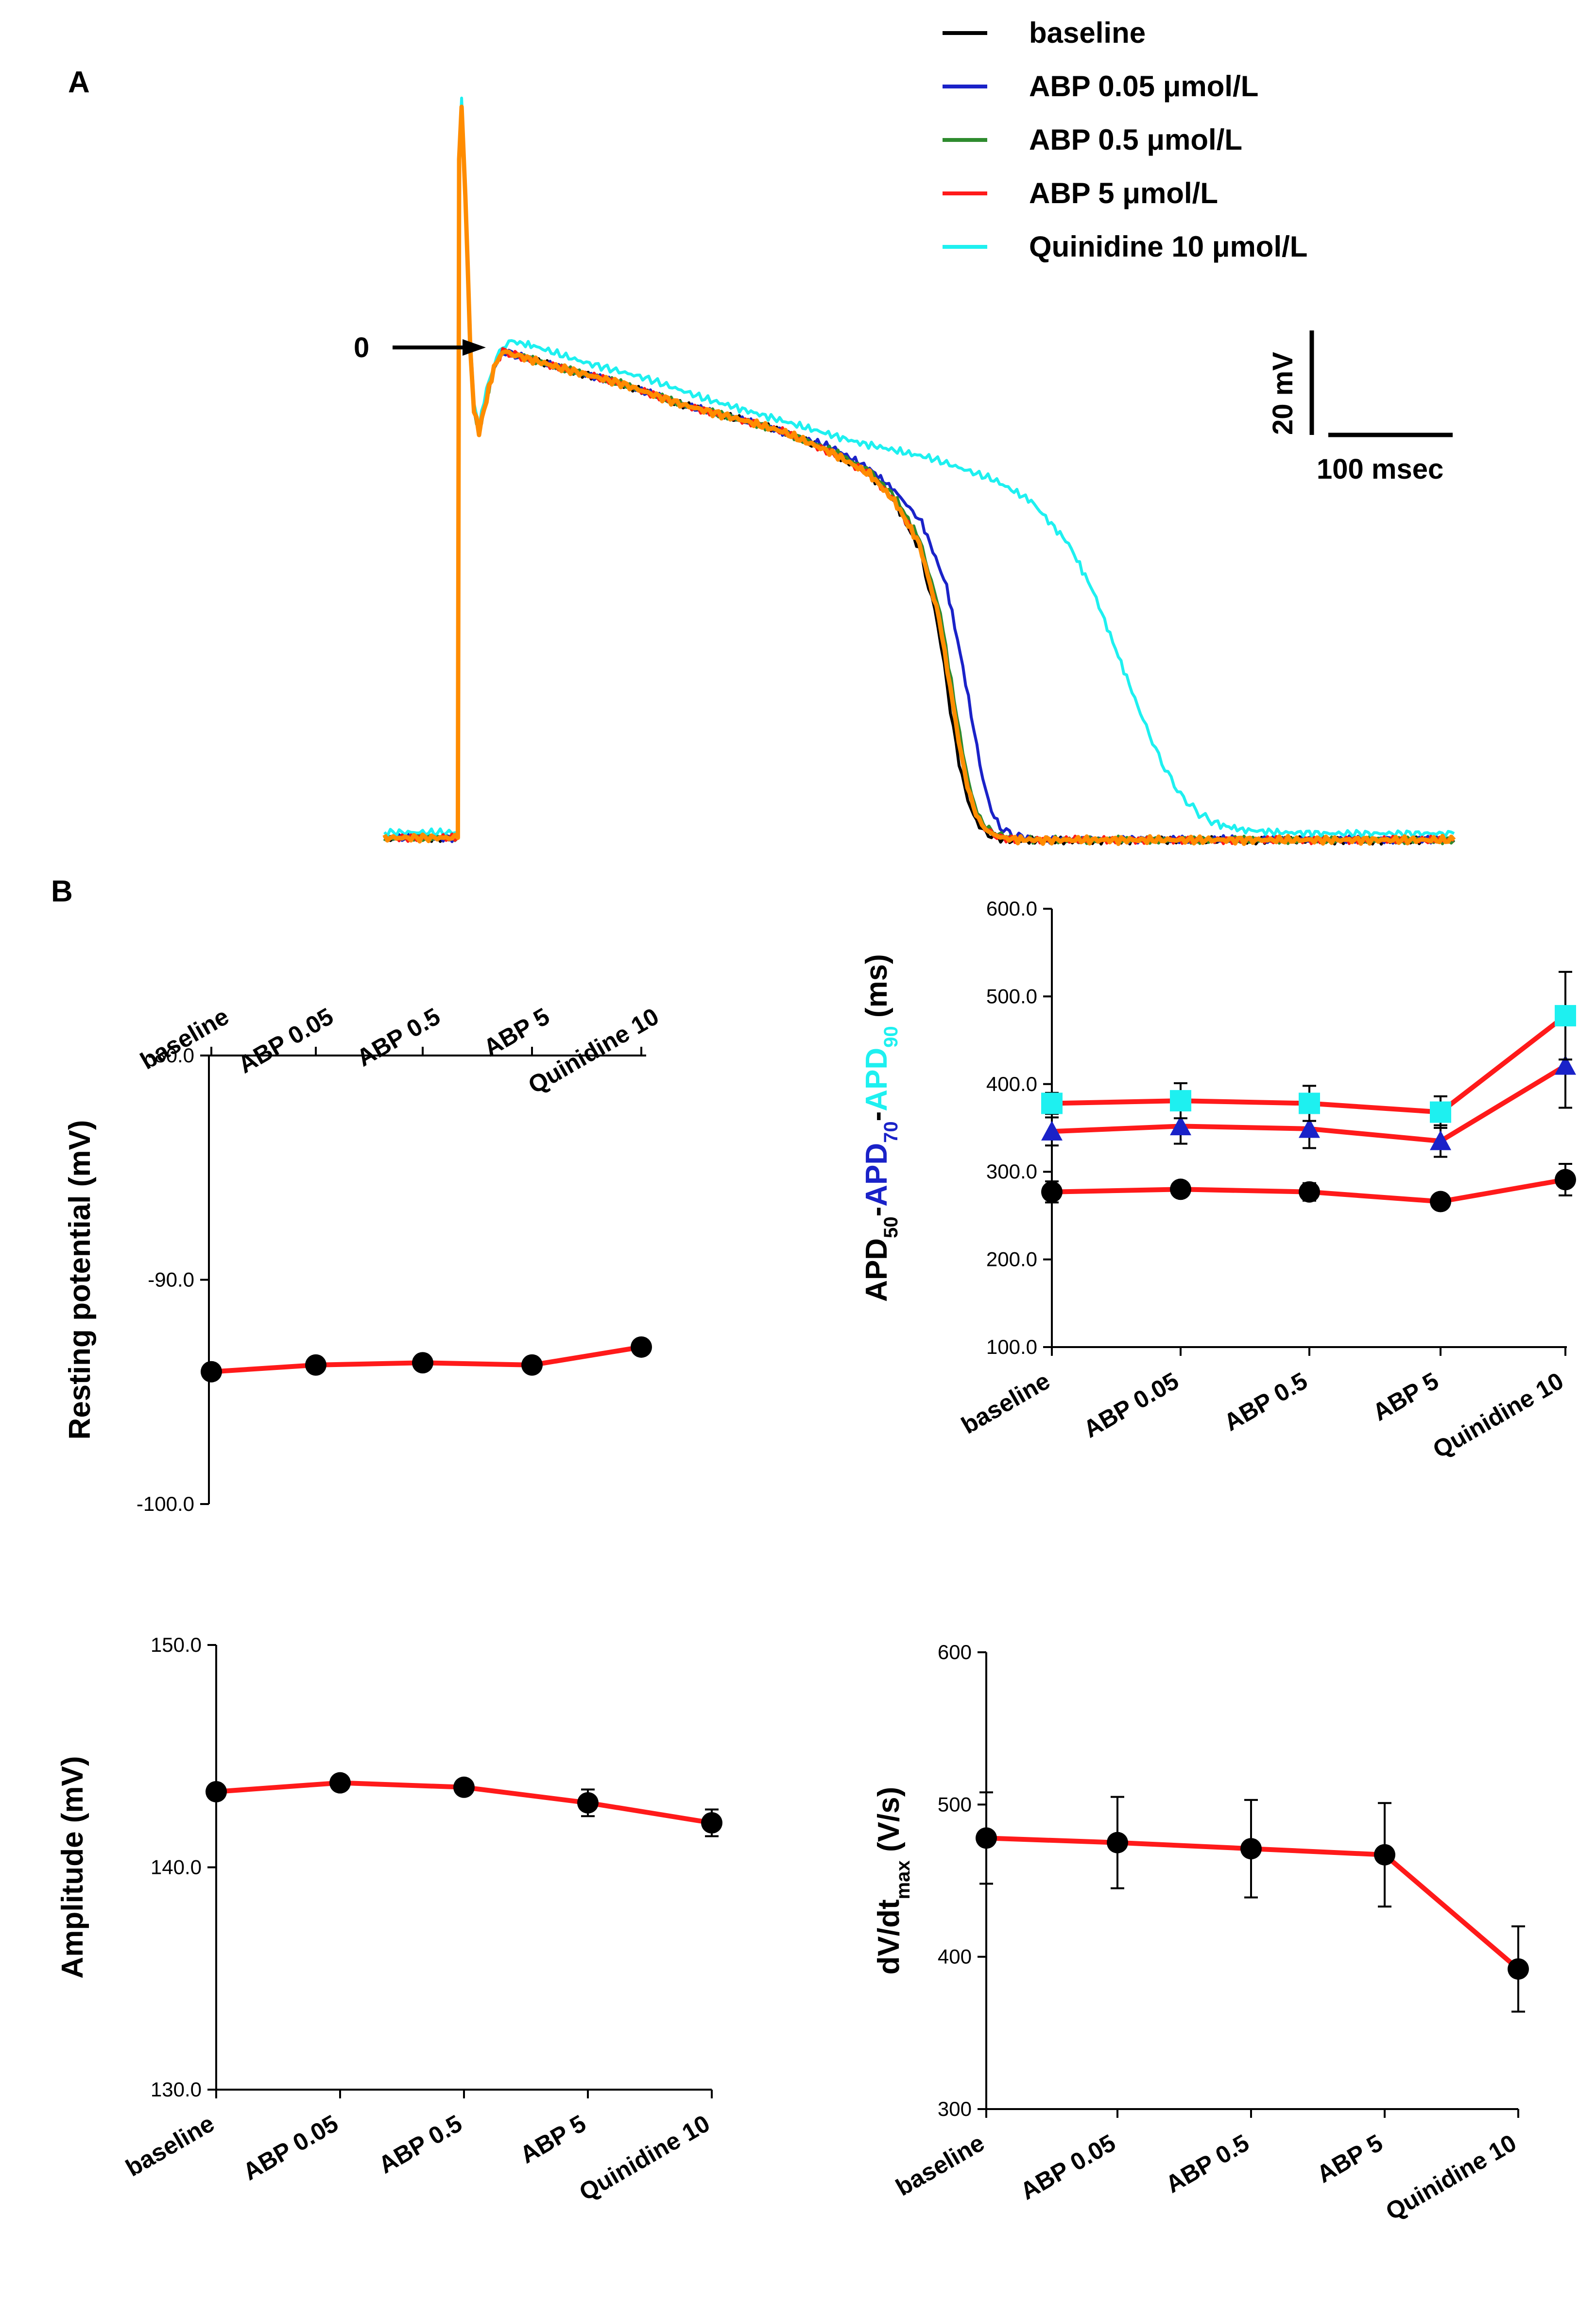  Describe the element at coordinates (211, 1372) in the screenshot. I see `point-resting-potential-baseline` at that location.